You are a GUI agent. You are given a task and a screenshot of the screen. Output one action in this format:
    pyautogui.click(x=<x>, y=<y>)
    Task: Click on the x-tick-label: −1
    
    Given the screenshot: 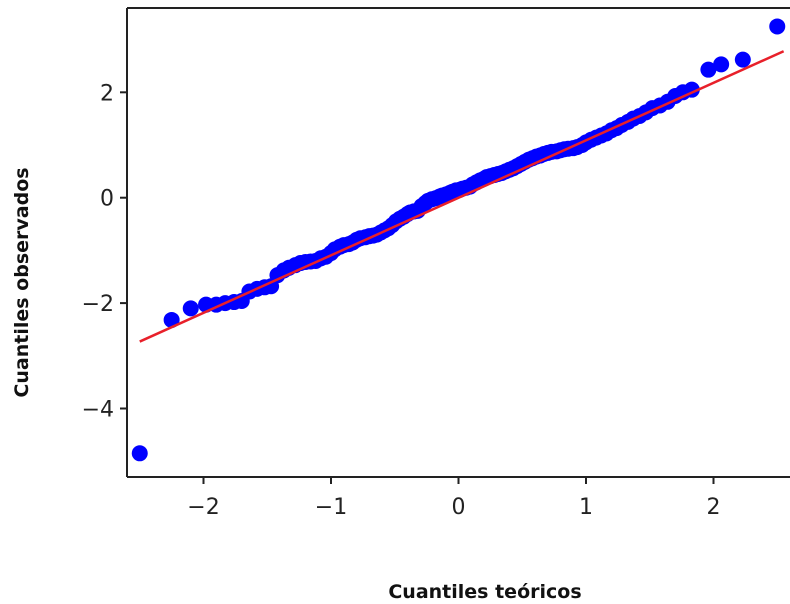 What is the action you would take?
    pyautogui.click(x=331, y=507)
    